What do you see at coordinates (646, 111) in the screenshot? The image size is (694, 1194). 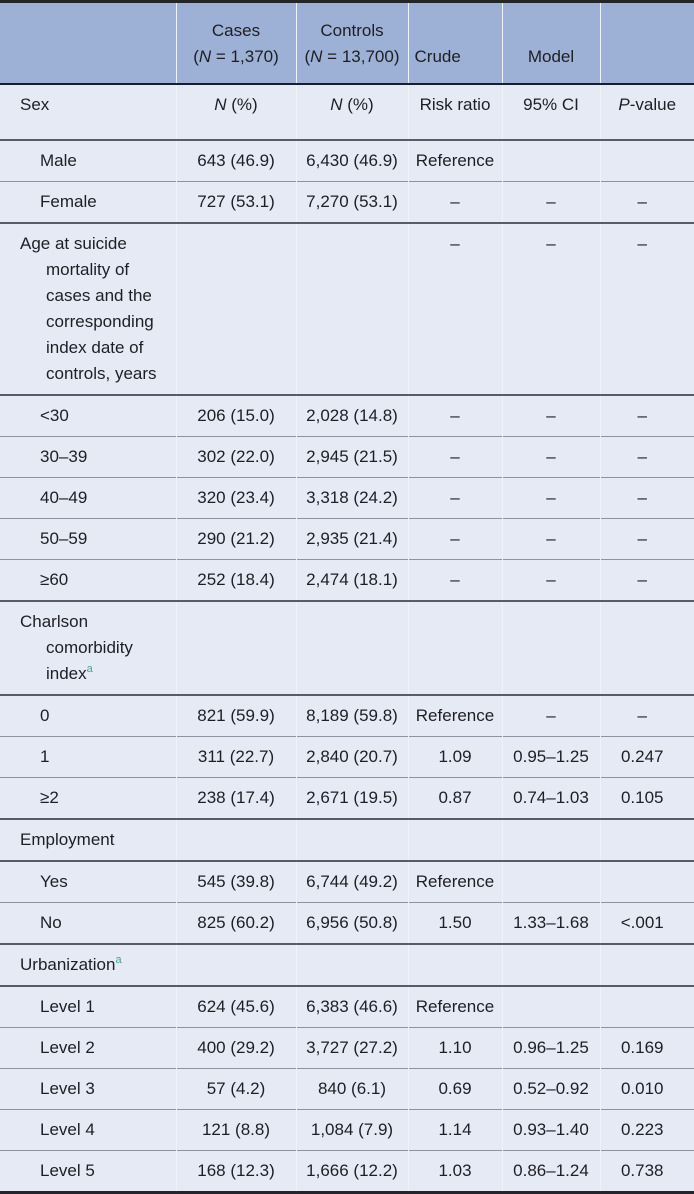 I see `subheader-p-value: P-value` at bounding box center [646, 111].